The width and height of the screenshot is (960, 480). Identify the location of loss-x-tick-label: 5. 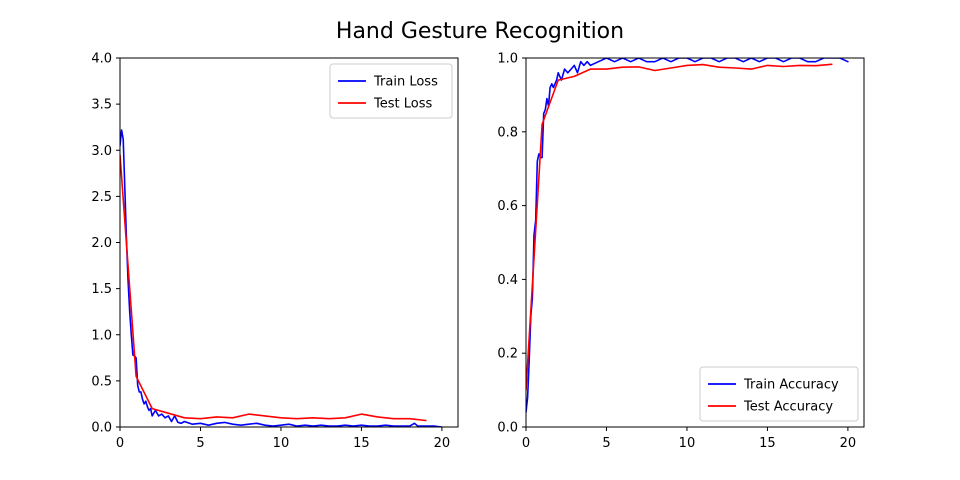
(200, 443).